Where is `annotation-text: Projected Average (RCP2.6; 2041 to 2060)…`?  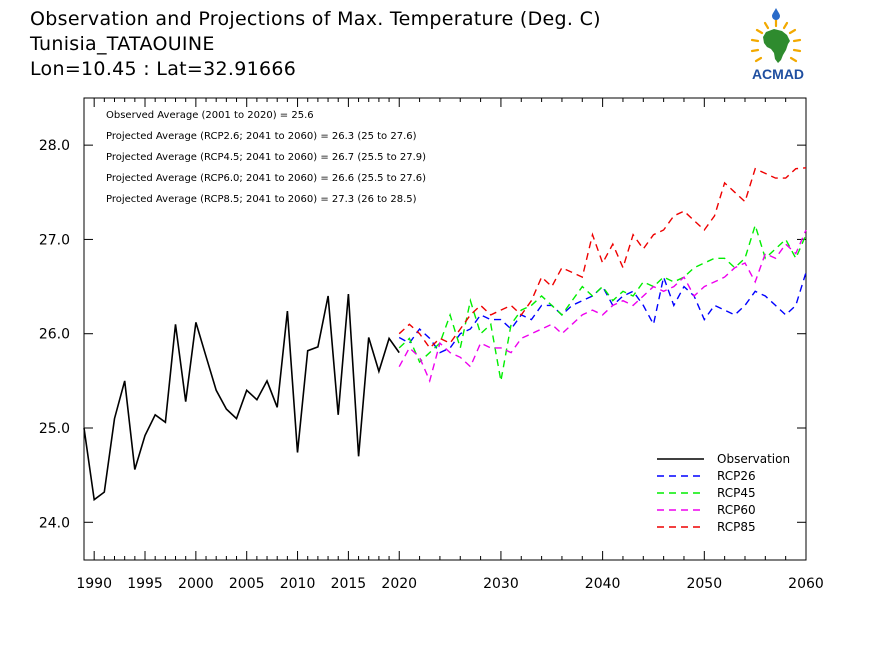 annotation-text: Projected Average (RCP2.6; 2041 to 2060)… is located at coordinates (261, 136).